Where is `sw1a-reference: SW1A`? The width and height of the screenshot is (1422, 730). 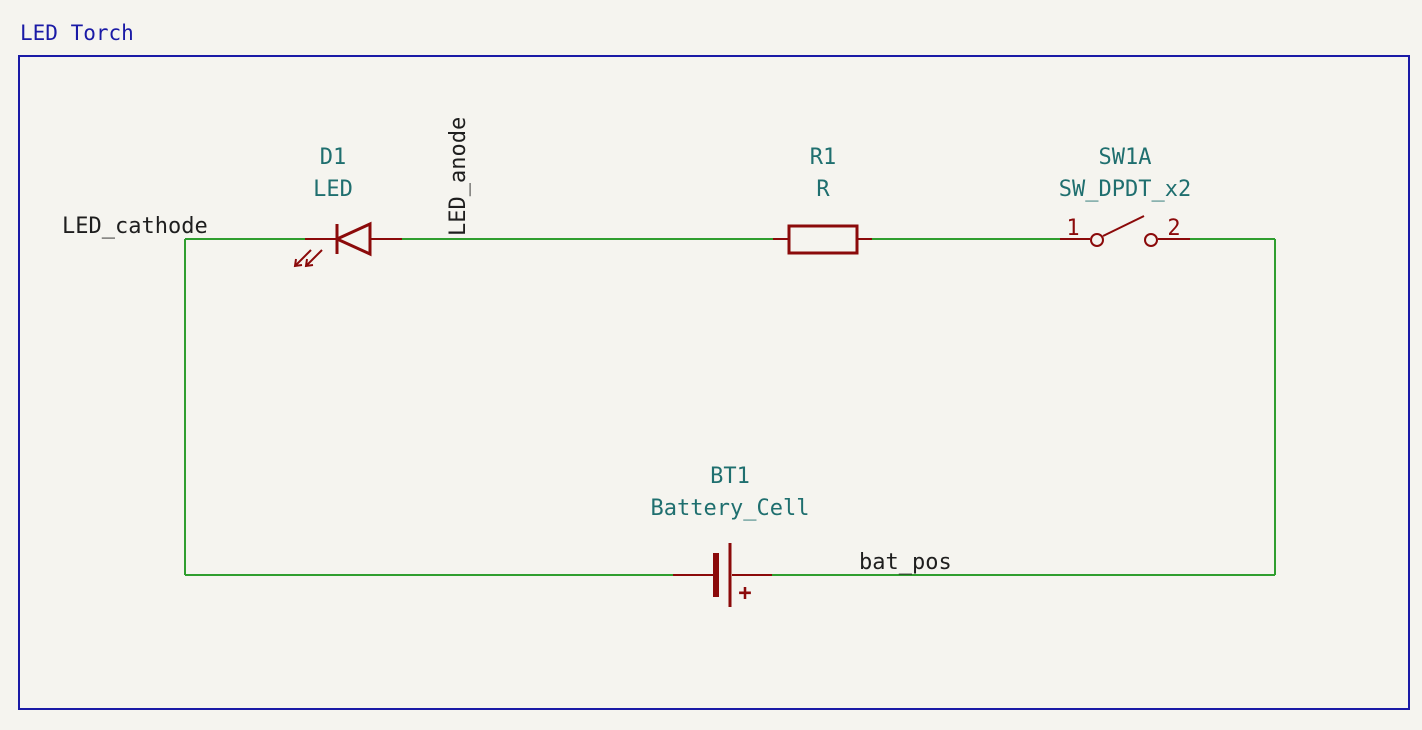
sw1a-reference: SW1A is located at coordinates (1125, 157).